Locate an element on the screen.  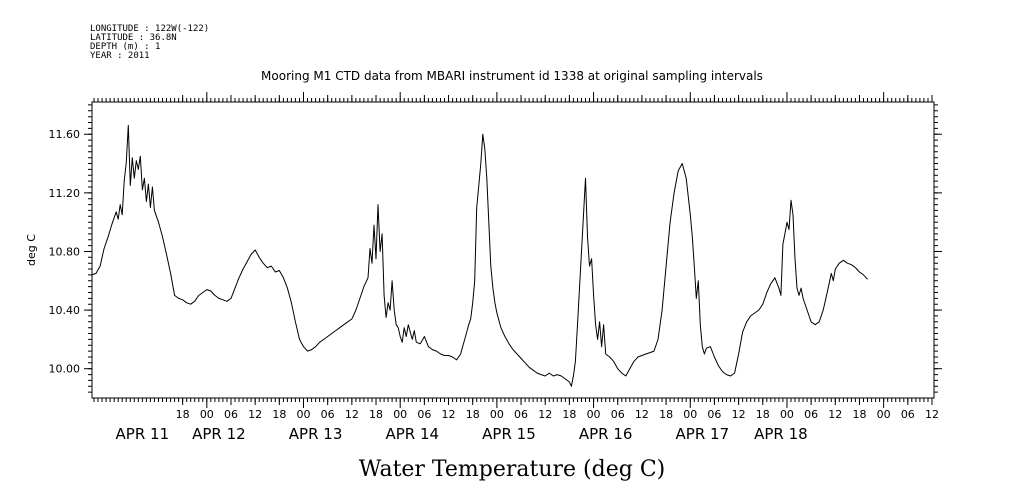
top-minor-ticks is located at coordinates (513, 100).